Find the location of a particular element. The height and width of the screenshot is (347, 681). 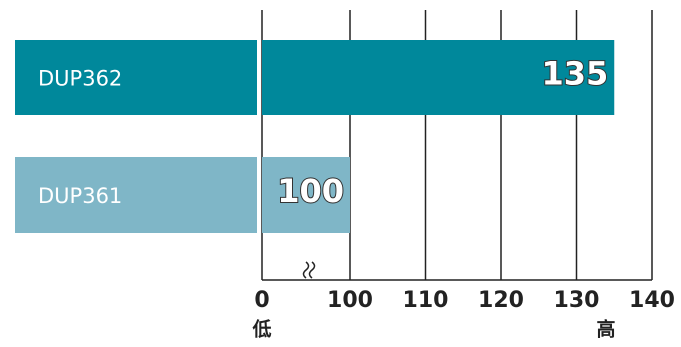

axis-break is located at coordinates (309, 270).